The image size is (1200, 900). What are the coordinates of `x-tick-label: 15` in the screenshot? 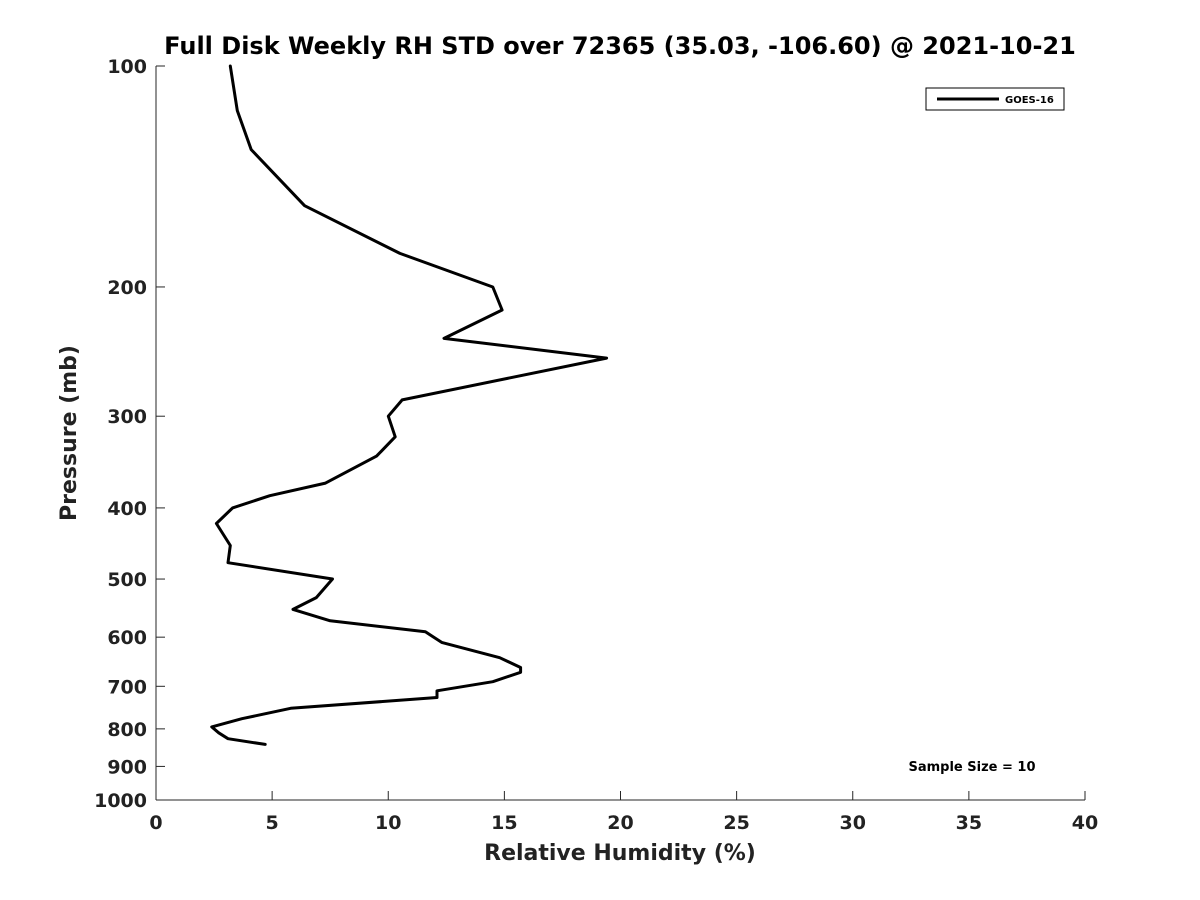 It's located at (504, 823).